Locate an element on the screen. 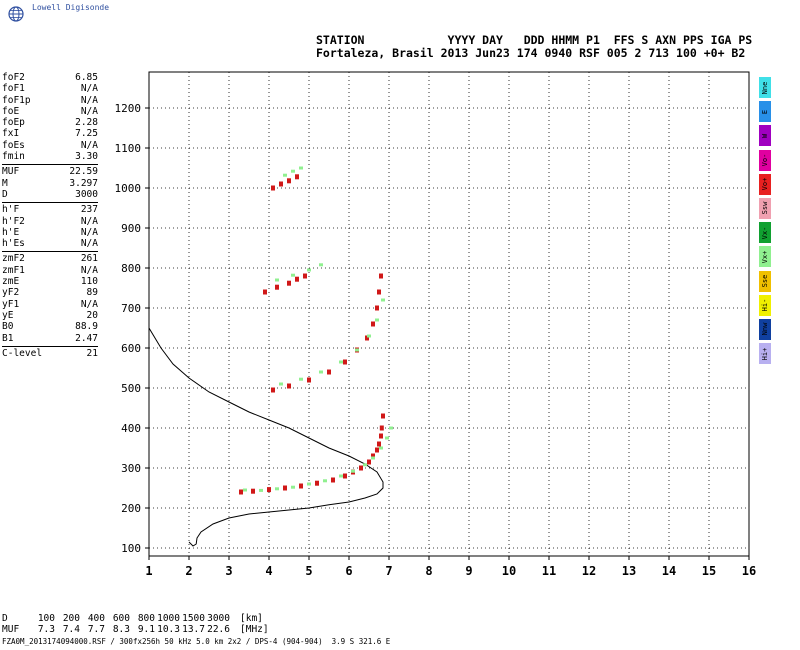  muf-value: 13.7 is located at coordinates (193, 629).